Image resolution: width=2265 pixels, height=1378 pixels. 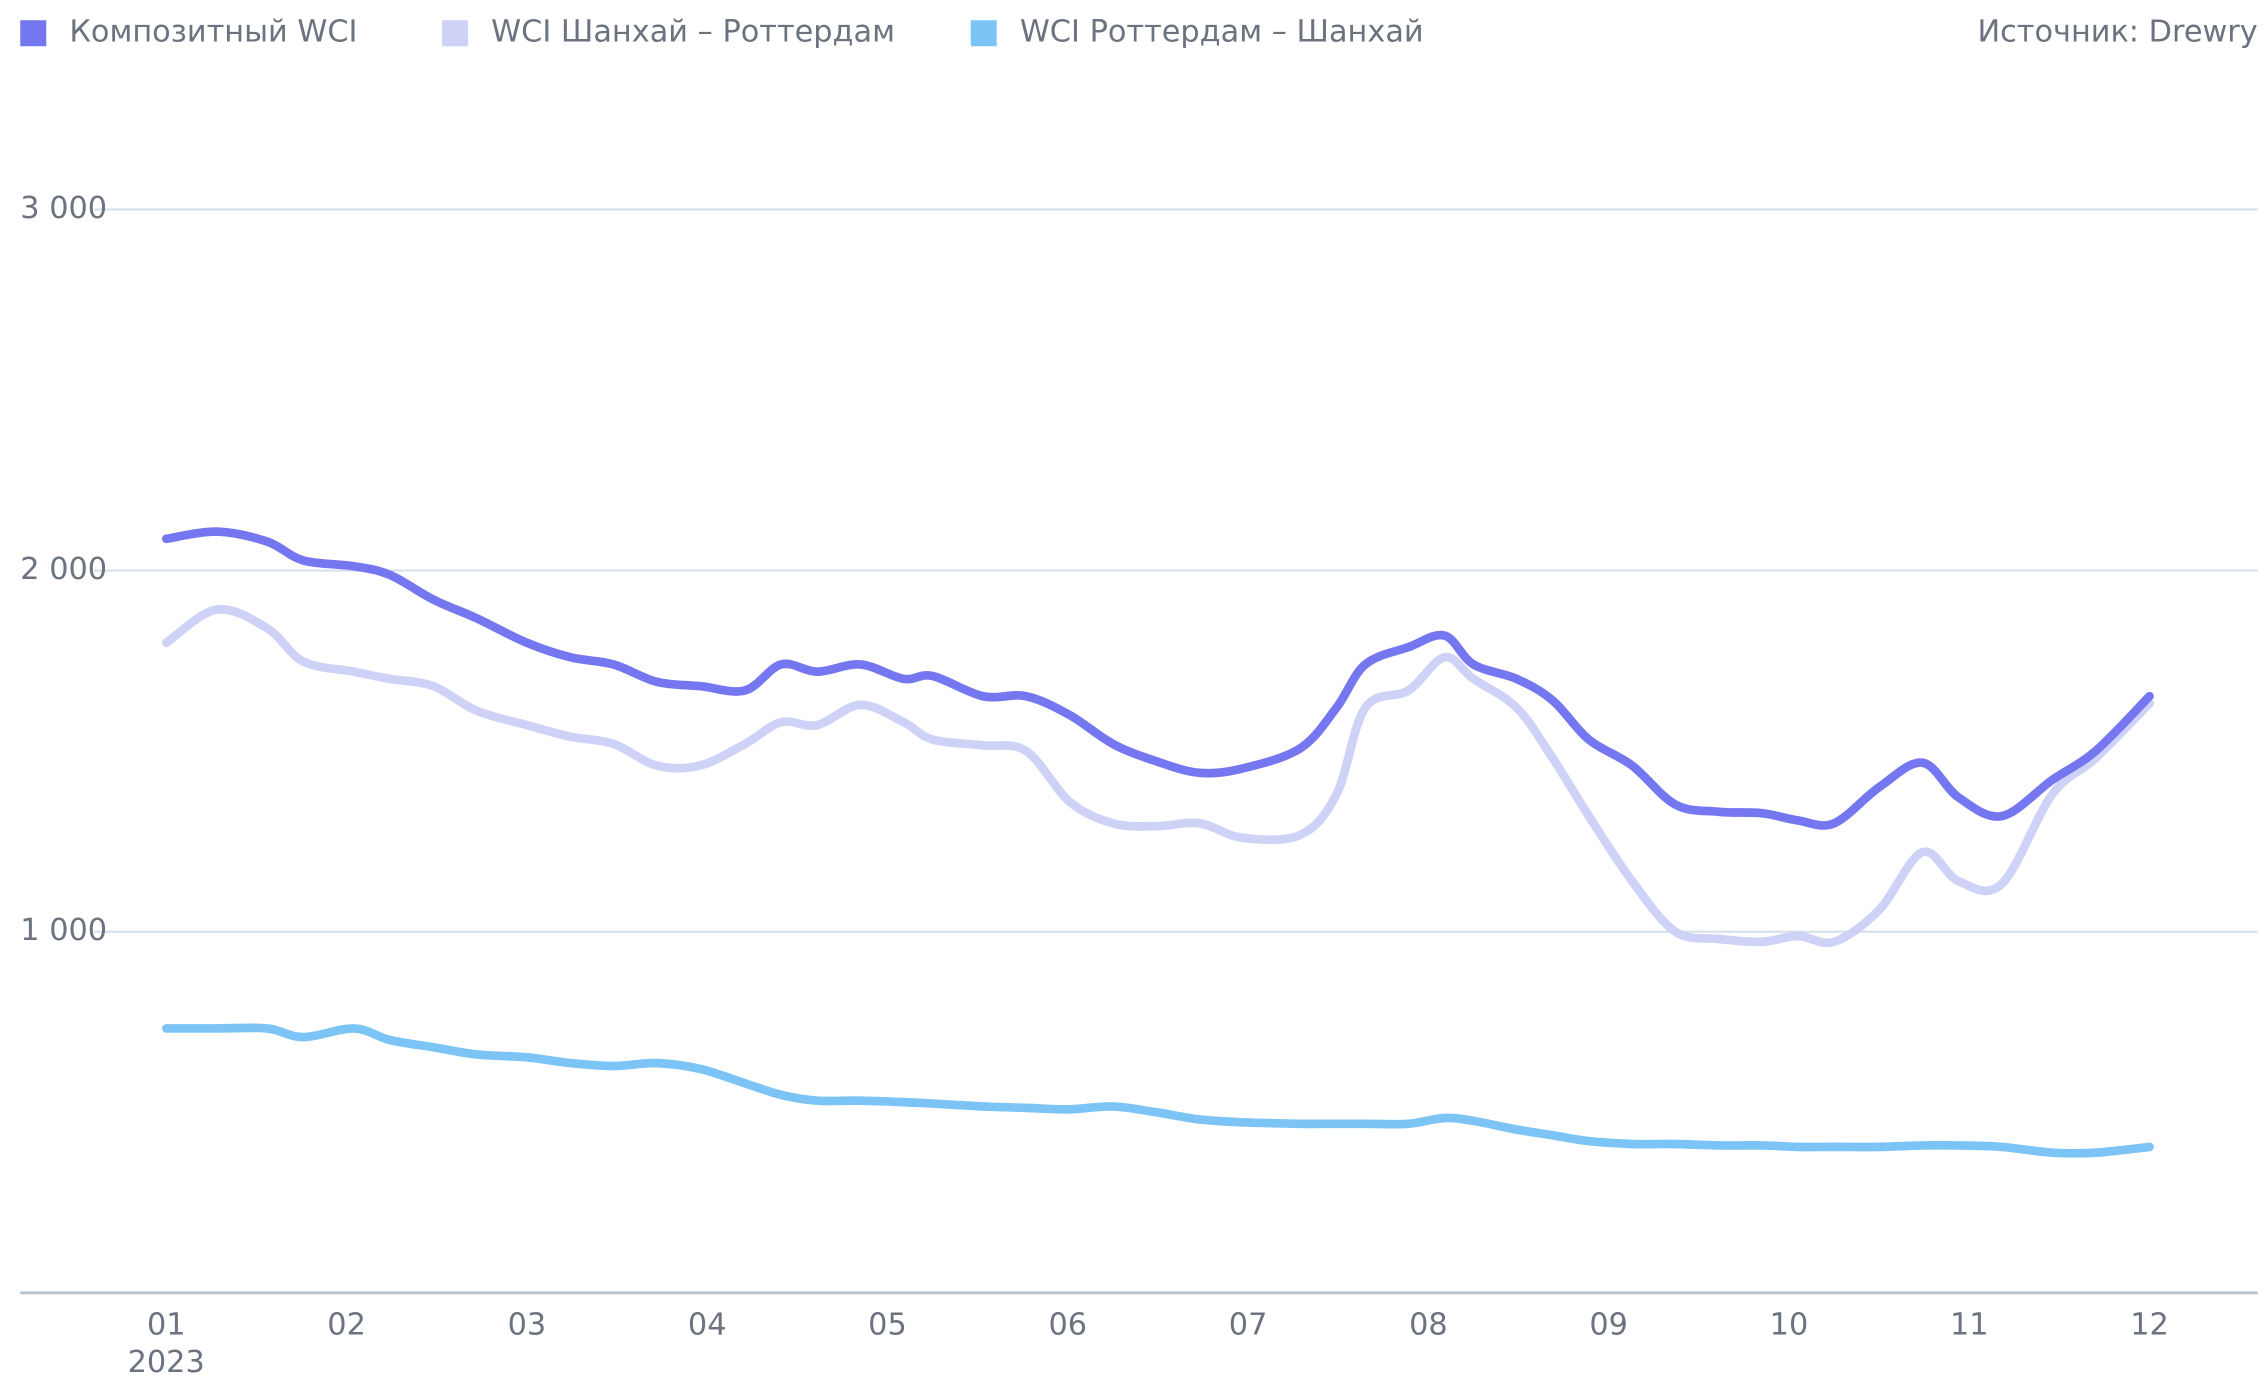 I want to click on legend-label: Композитный WCI, so click(x=213, y=32).